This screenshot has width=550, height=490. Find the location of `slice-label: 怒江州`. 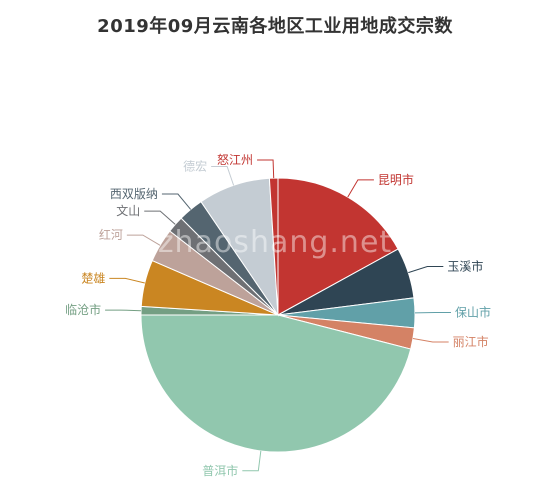

slice-label: 怒江州 is located at coordinates (235, 159).